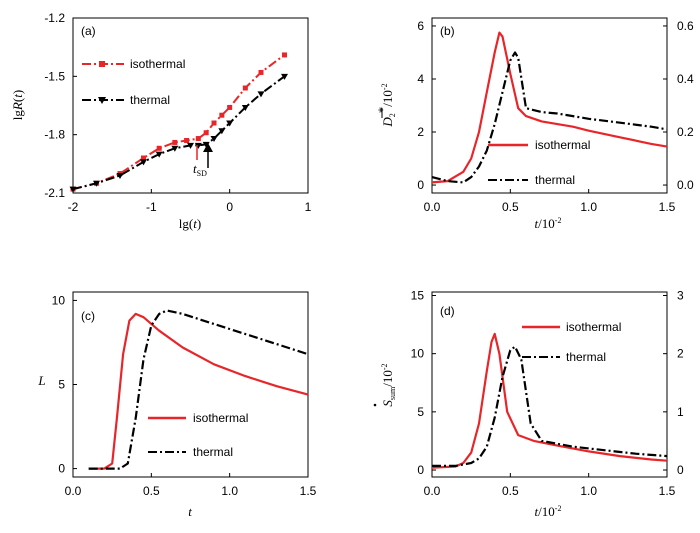  What do you see at coordinates (680, 295) in the screenshot?
I see `y2tick-label: 3` at bounding box center [680, 295].